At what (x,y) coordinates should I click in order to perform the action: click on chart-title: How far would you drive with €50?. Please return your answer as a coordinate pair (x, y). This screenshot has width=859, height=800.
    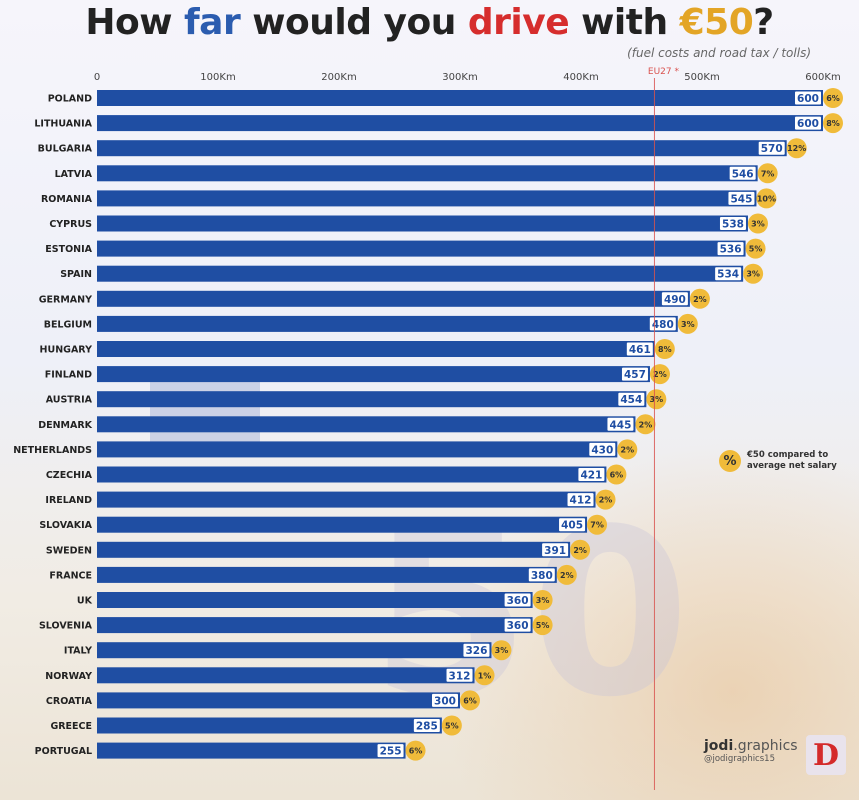
    Looking at the image, I should click on (429, 22).